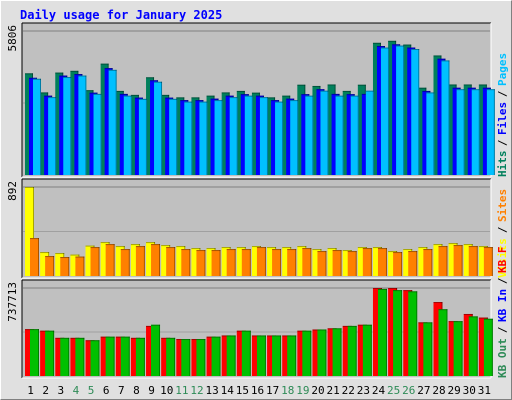  Describe the element at coordinates (121, 15) in the screenshot. I see `chart-title: Daily usage for January 2025` at that location.